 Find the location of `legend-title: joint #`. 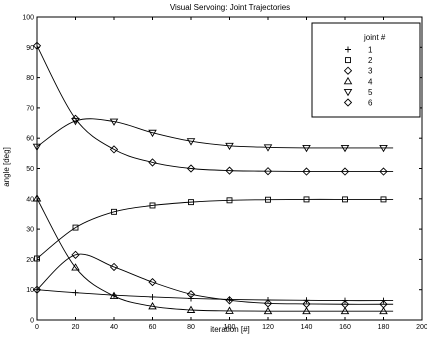

legend-title: joint # is located at coordinates (374, 37).